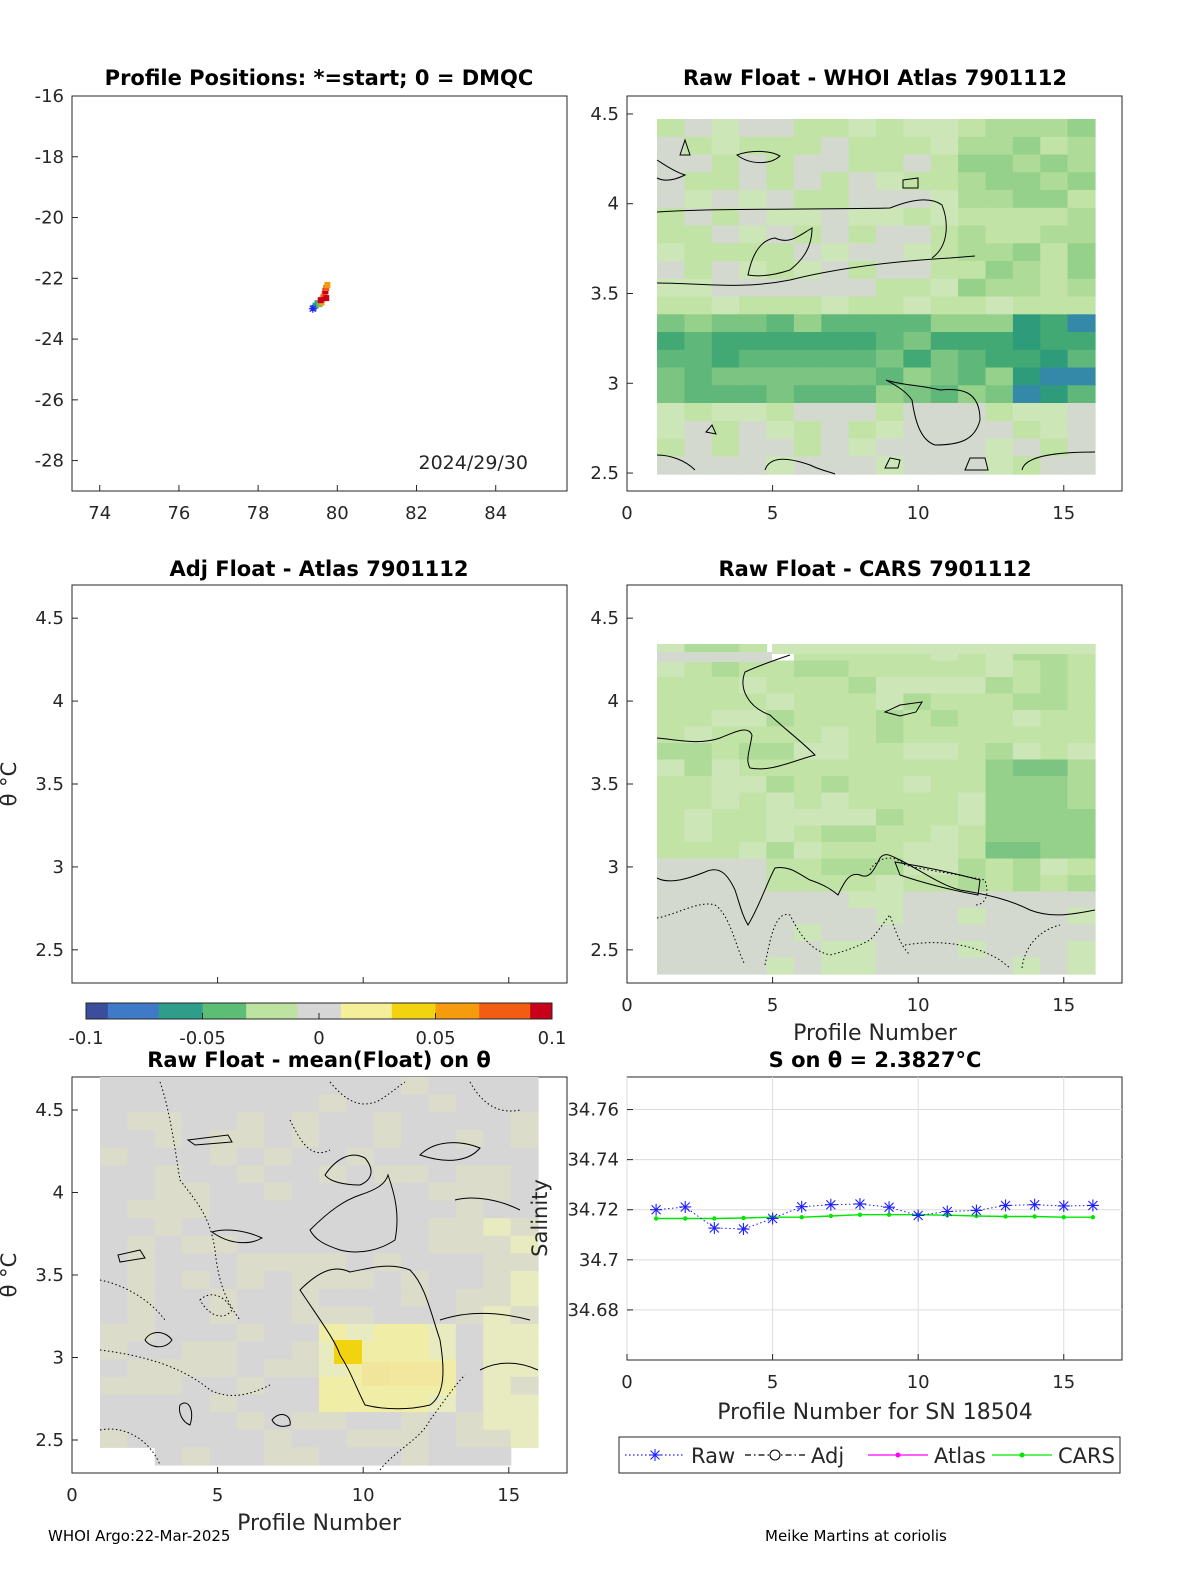 The image size is (1200, 1575). I want to click on x-tick-label: 15, so click(508, 1495).